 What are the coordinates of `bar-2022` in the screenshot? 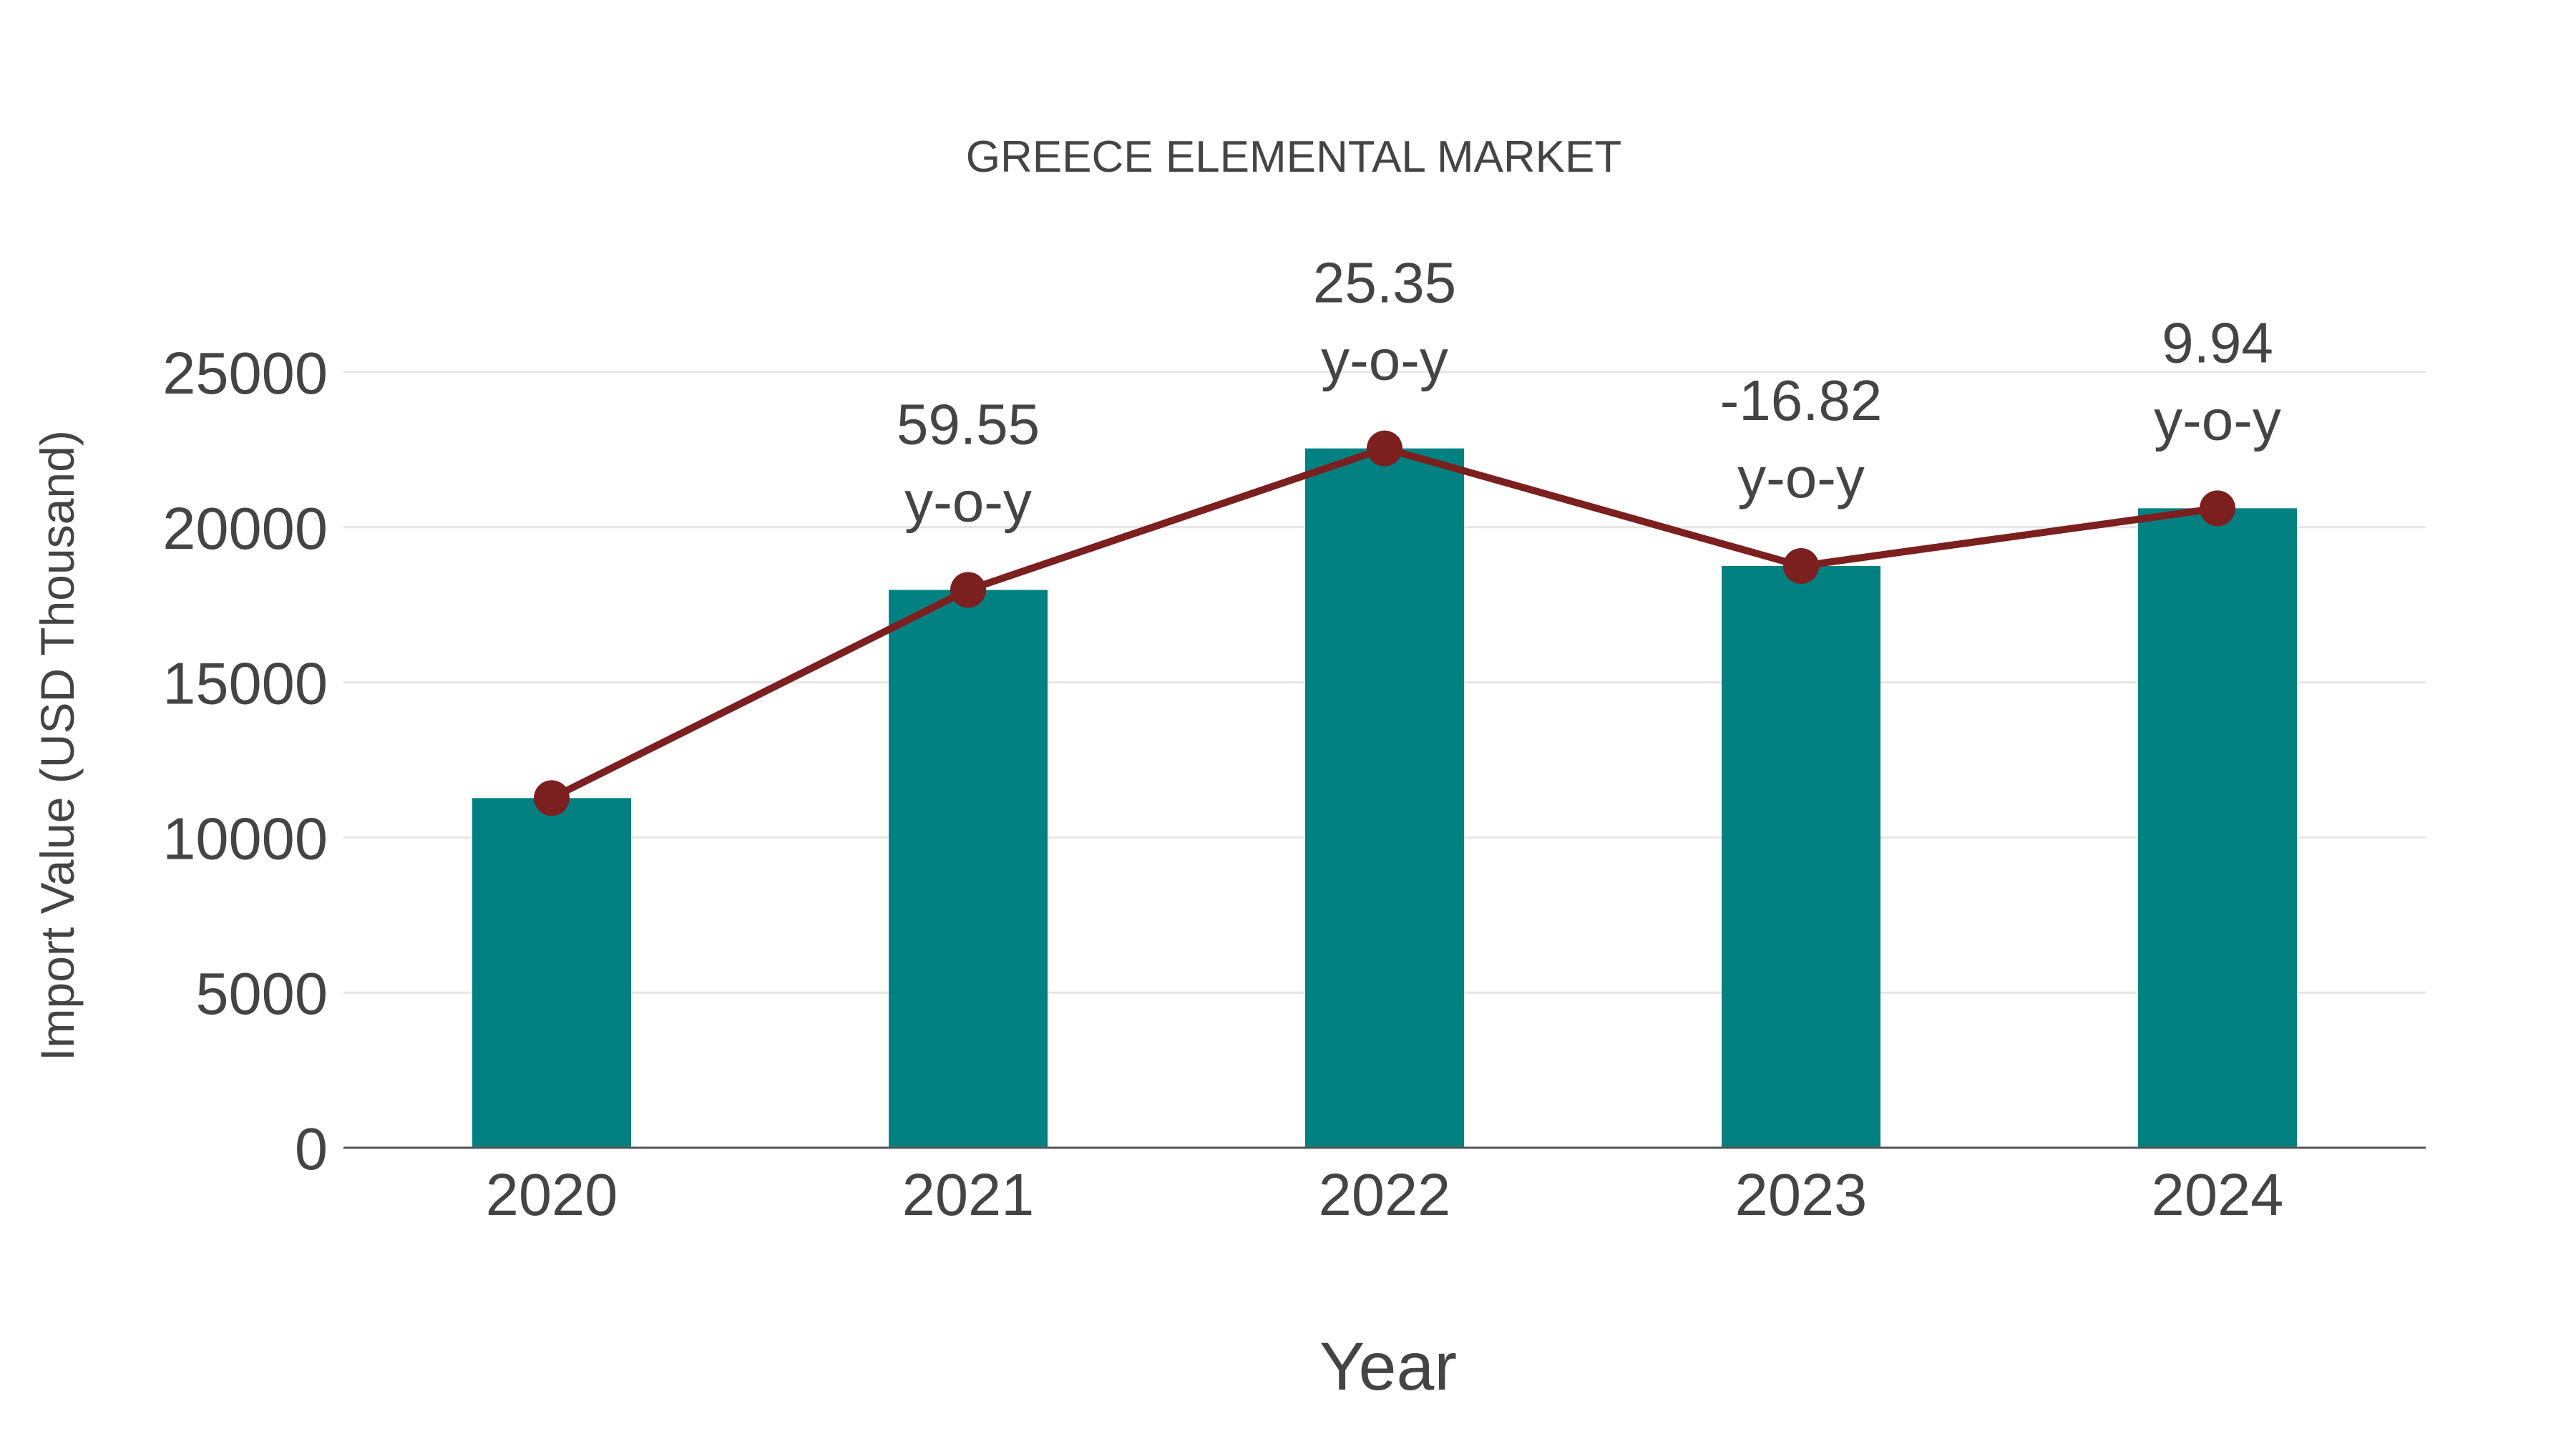 It's located at (1384, 798).